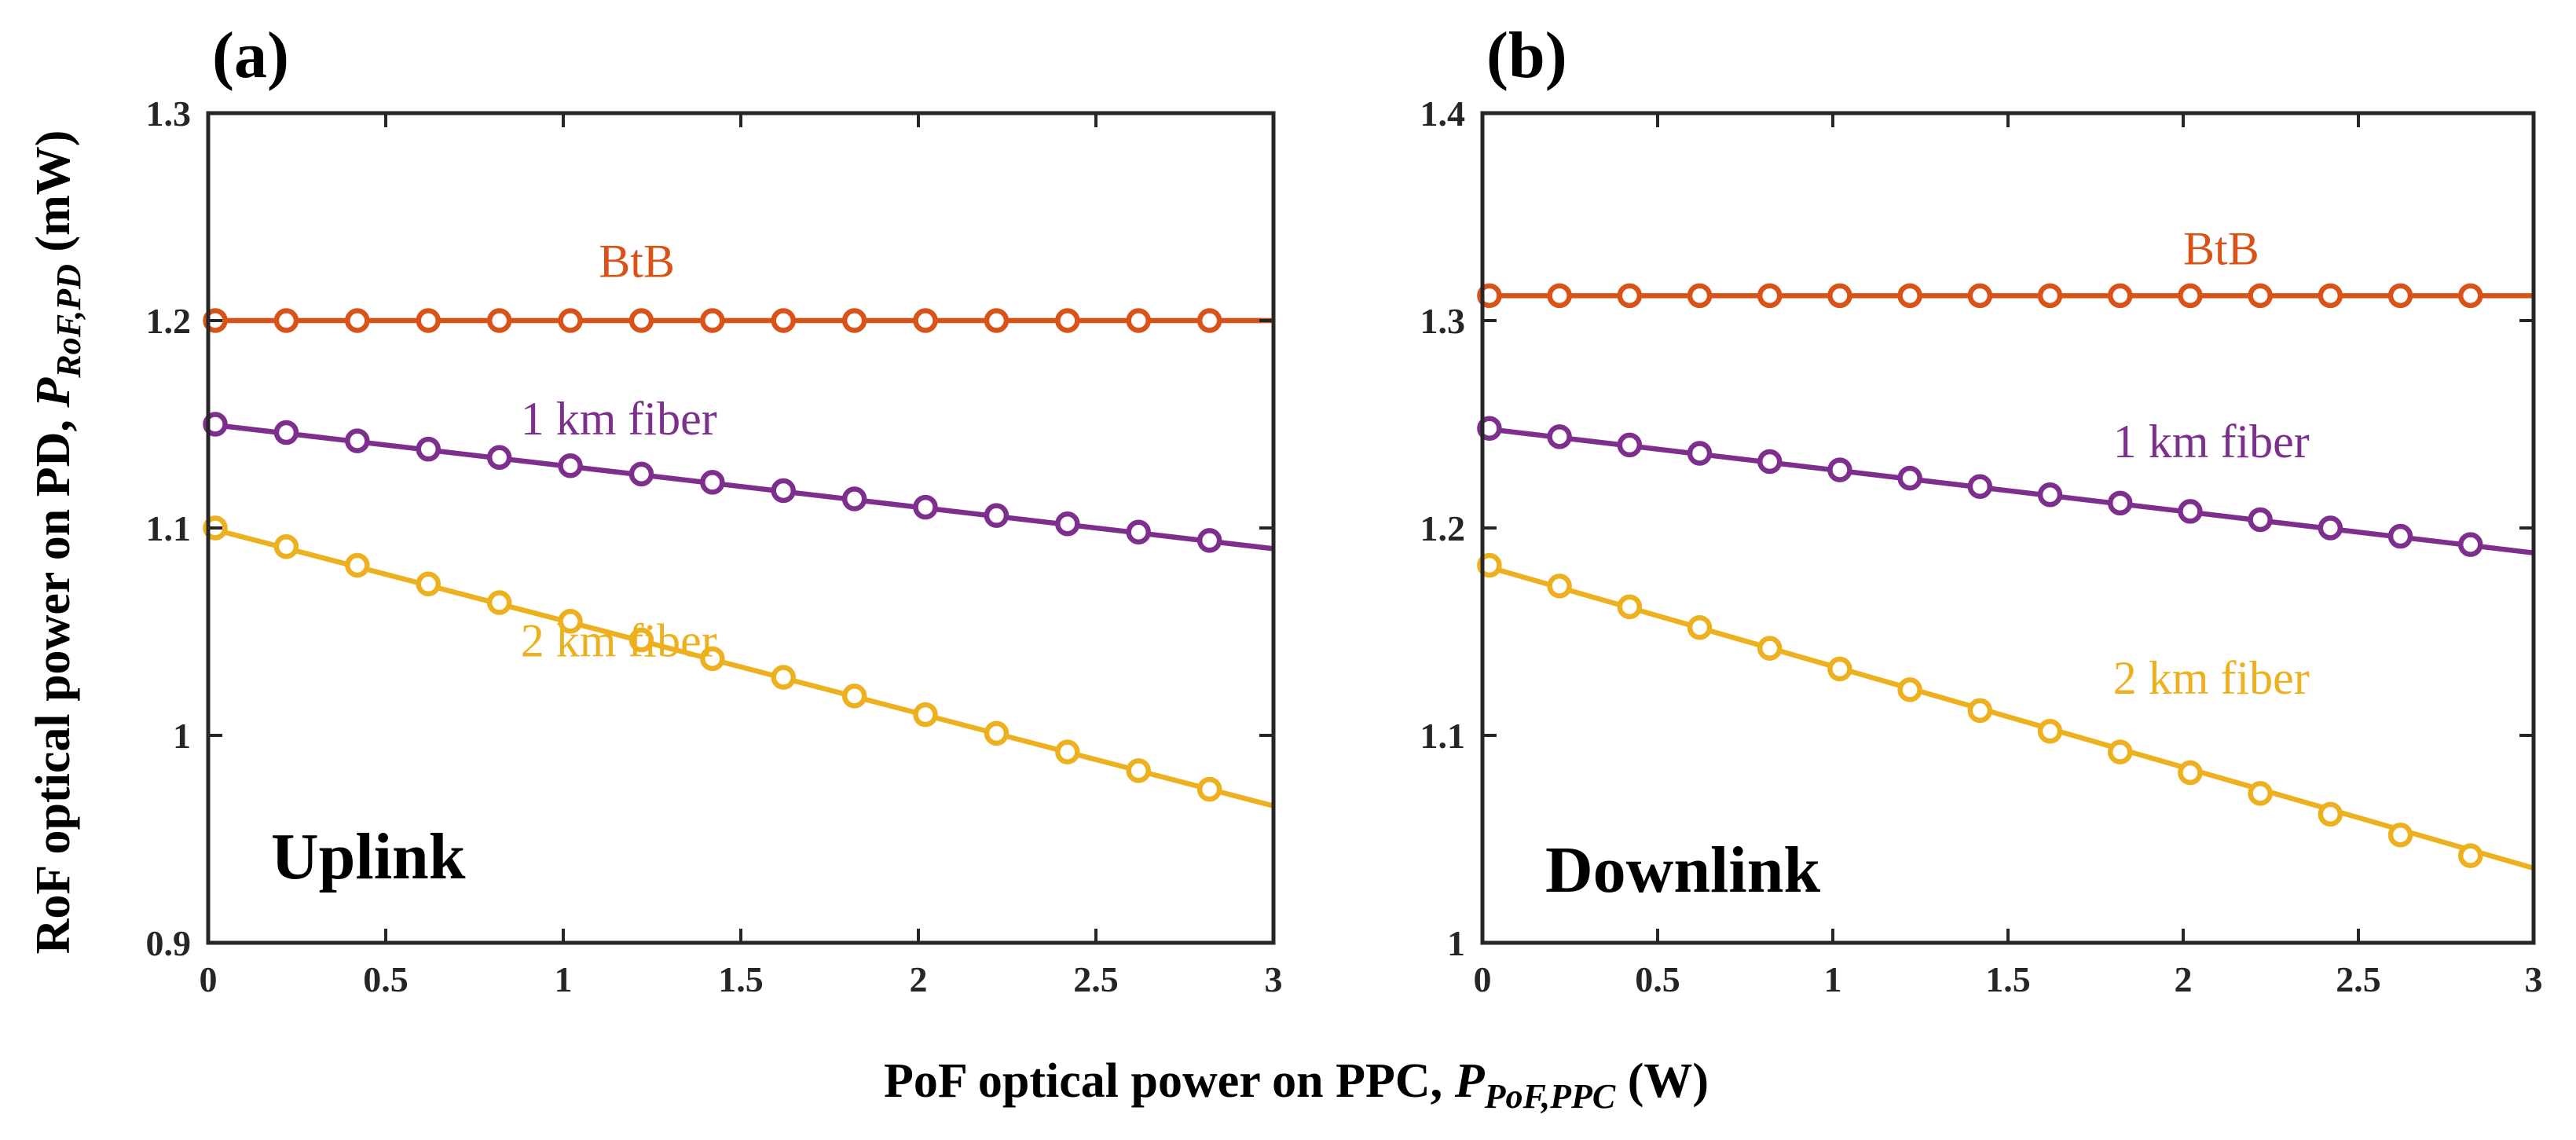 This screenshot has height=1140, width=2576. I want to click on x-tick-label: 0, so click(1483, 979).